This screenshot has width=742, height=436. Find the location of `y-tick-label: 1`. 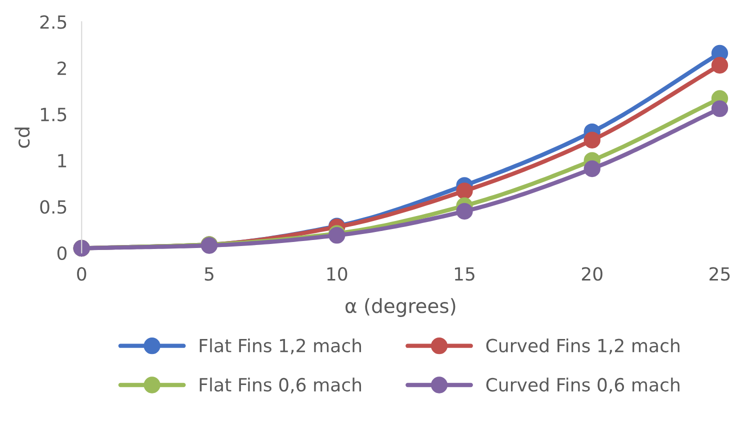

y-tick-label: 1 is located at coordinates (62, 161).